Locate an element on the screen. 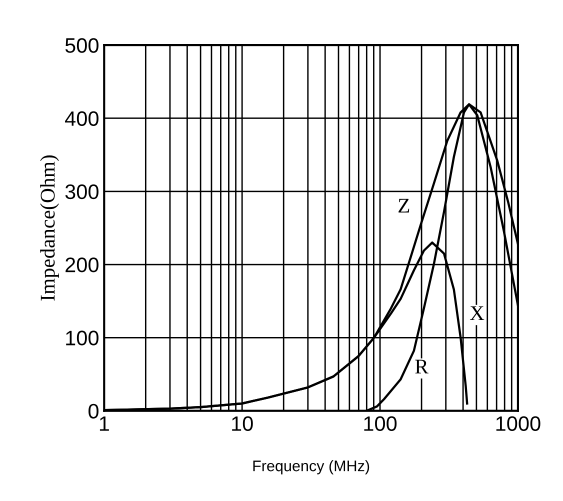  x-axis-title: Frequency (MHz) is located at coordinates (311, 467).